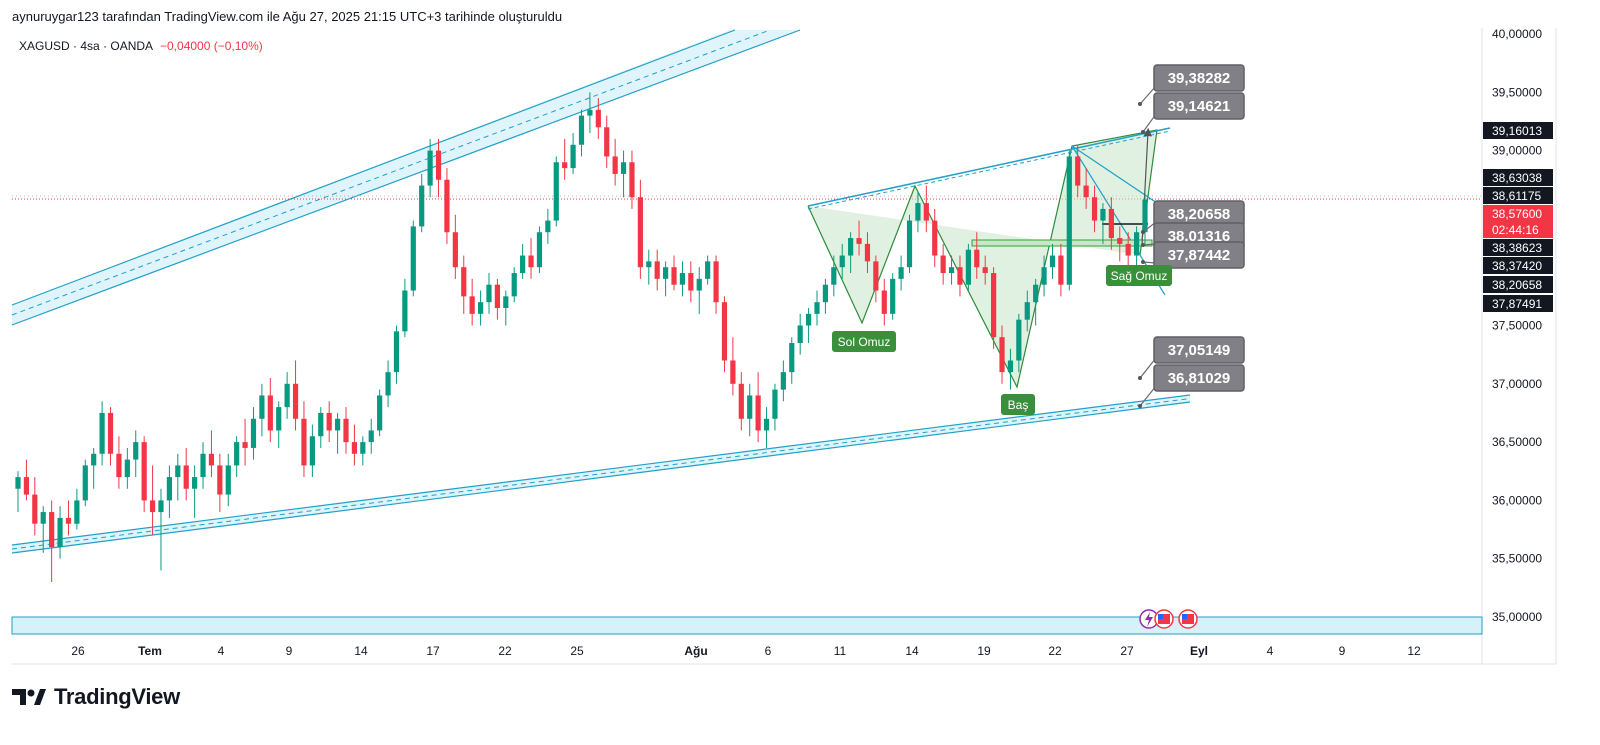 This screenshot has height=745, width=1600. What do you see at coordinates (96, 697) in the screenshot?
I see `tradingview-logo: TradingView` at bounding box center [96, 697].